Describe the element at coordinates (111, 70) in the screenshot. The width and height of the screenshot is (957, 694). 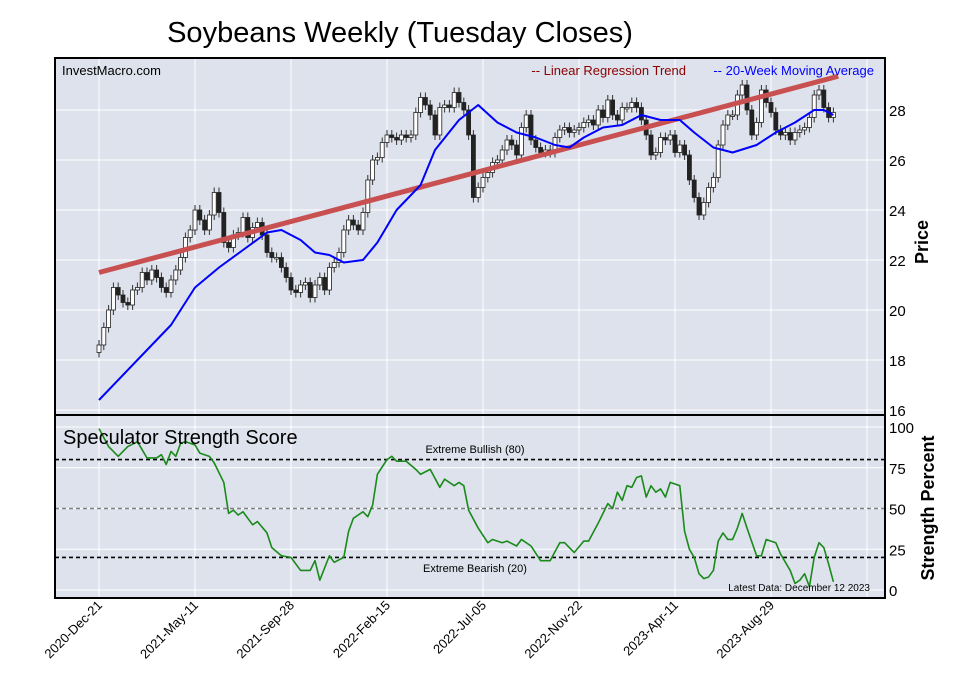
I see `watermark: InvestMacro.com` at that location.